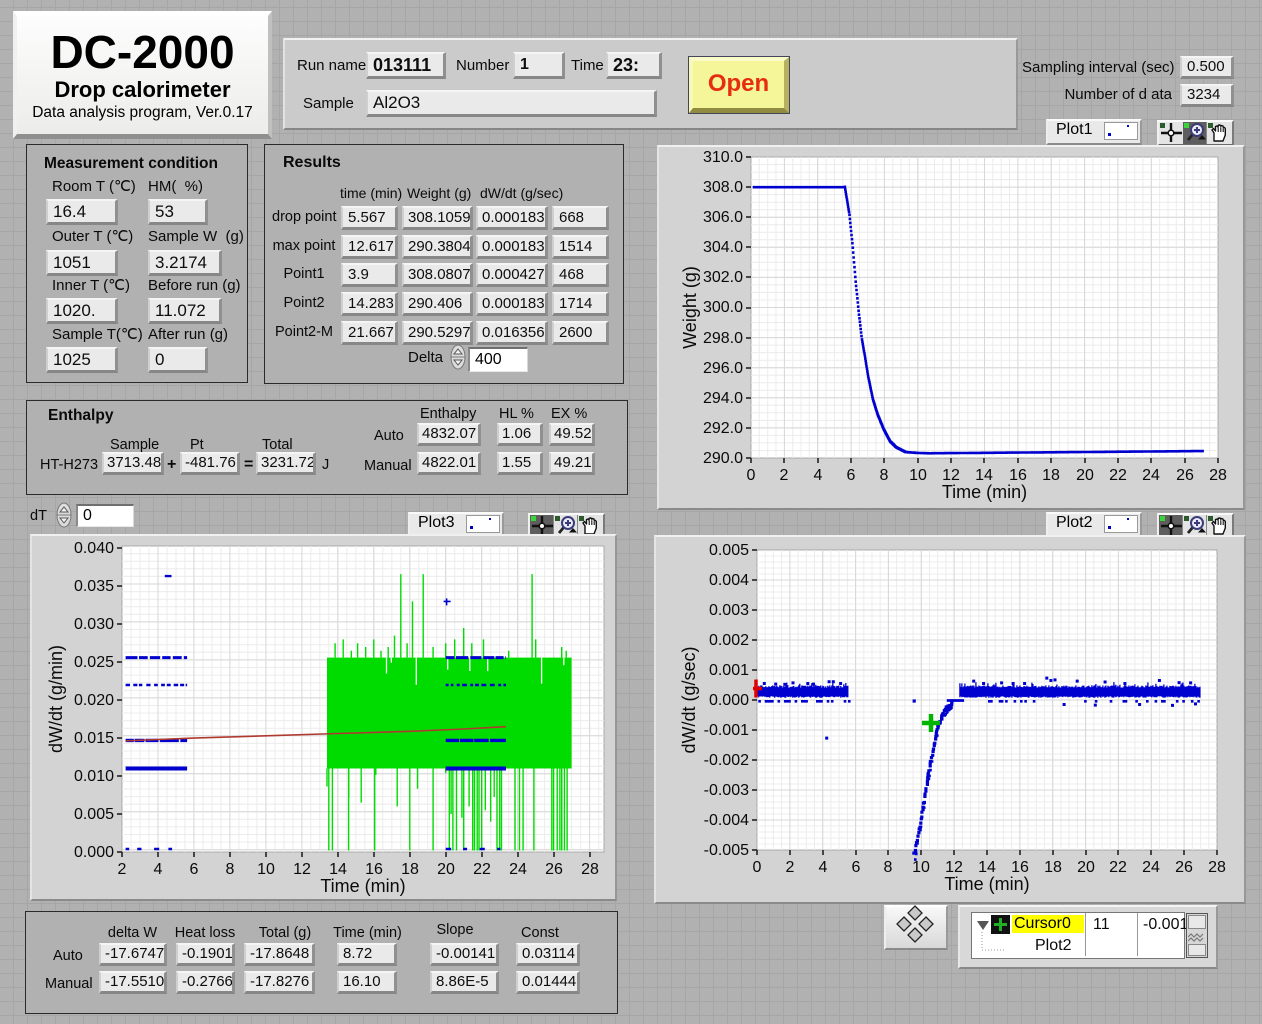 The height and width of the screenshot is (1024, 1262). What do you see at coordinates (723, 307) in the screenshot?
I see `svg-text: 300.0` at bounding box center [723, 307].